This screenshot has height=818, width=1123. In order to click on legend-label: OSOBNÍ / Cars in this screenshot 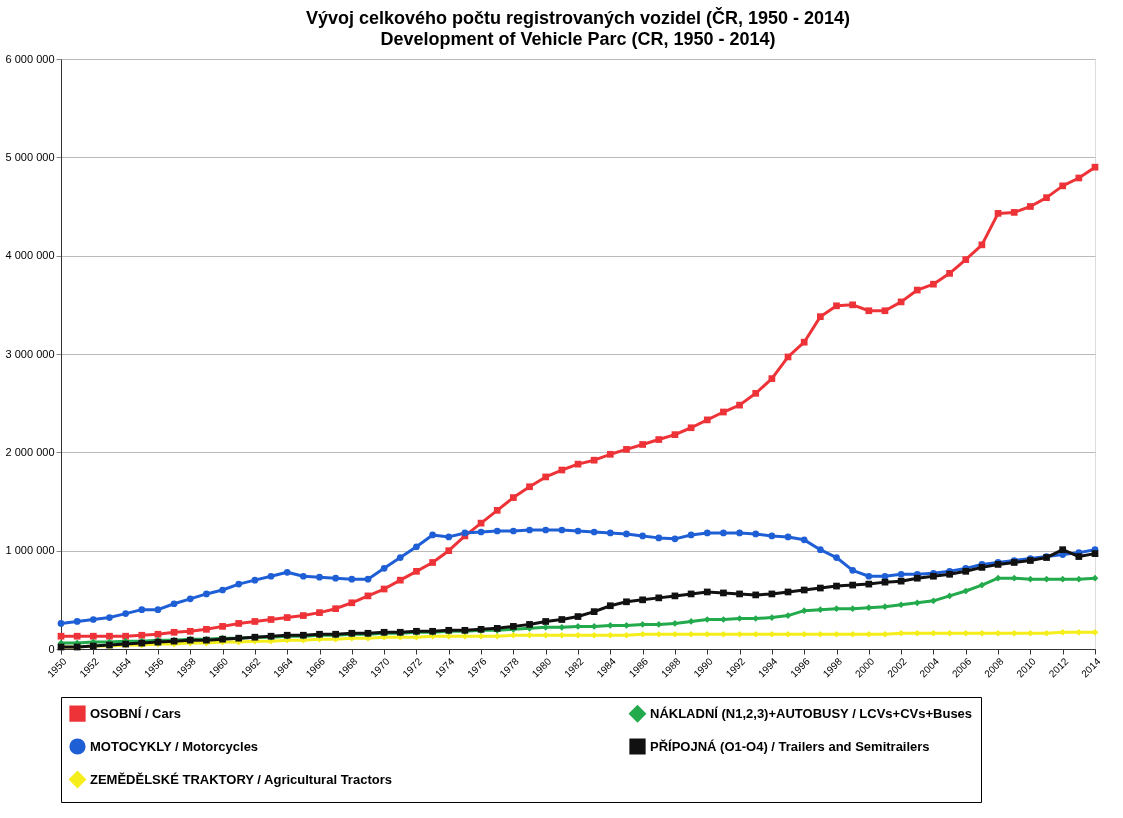, I will do `click(136, 713)`.